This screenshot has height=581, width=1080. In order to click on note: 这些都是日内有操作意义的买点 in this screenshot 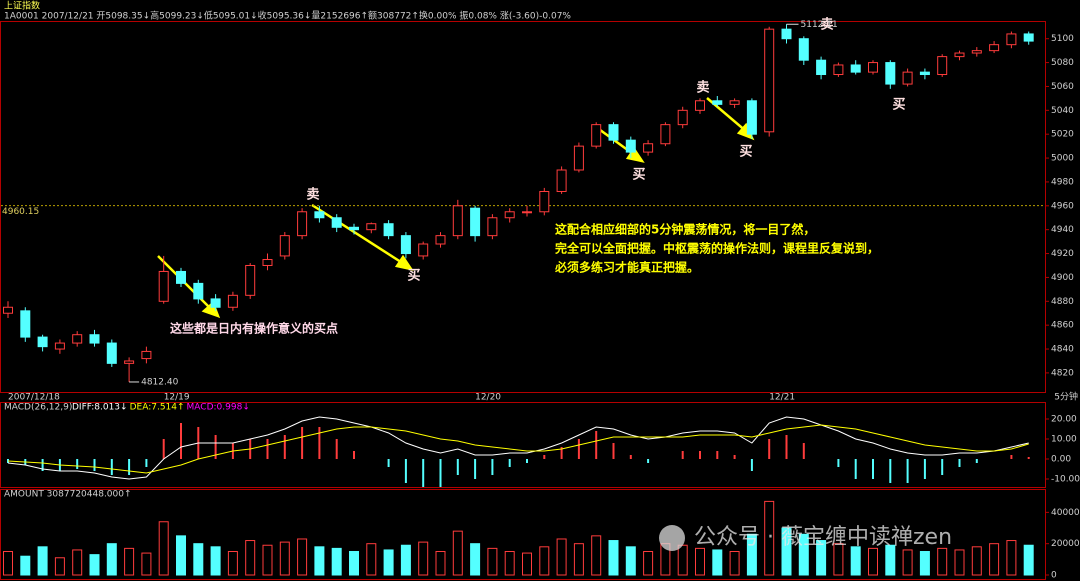, I will do `click(254, 328)`.